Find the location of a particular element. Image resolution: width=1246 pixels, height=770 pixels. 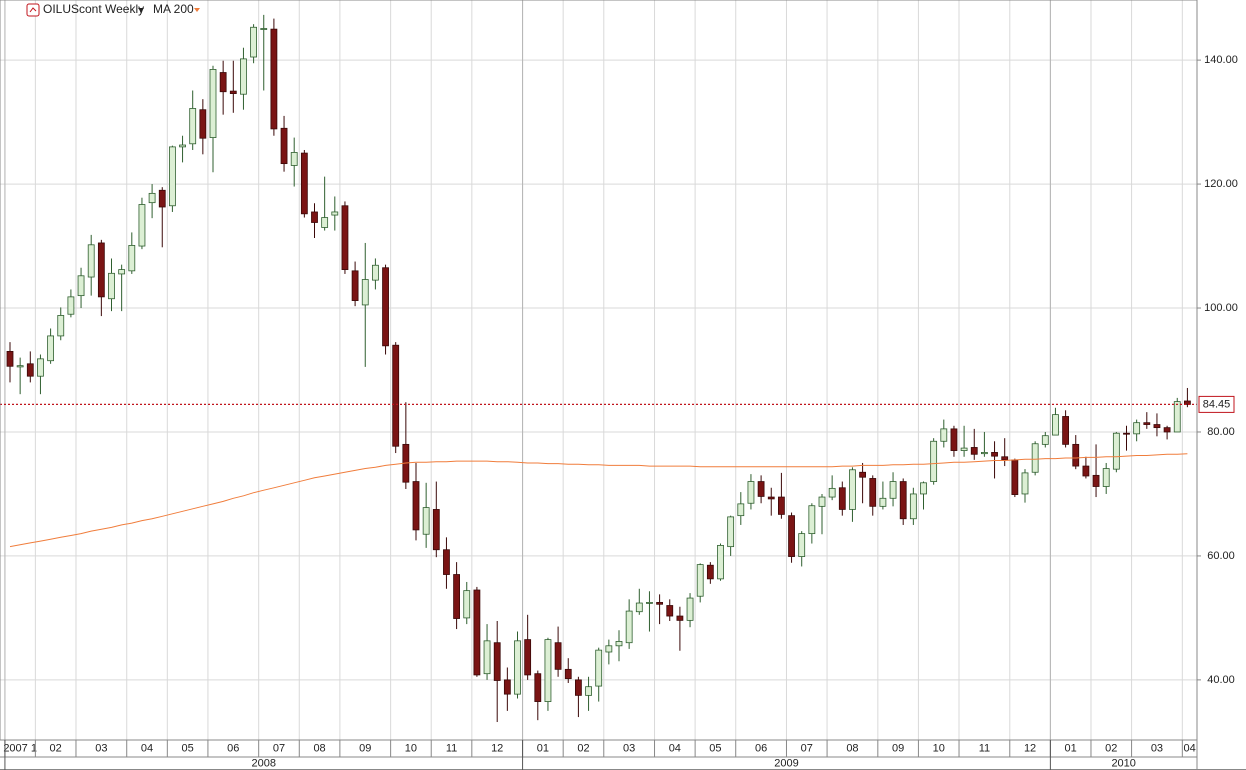

y-tick-label: 100.00 is located at coordinates (1221, 308).